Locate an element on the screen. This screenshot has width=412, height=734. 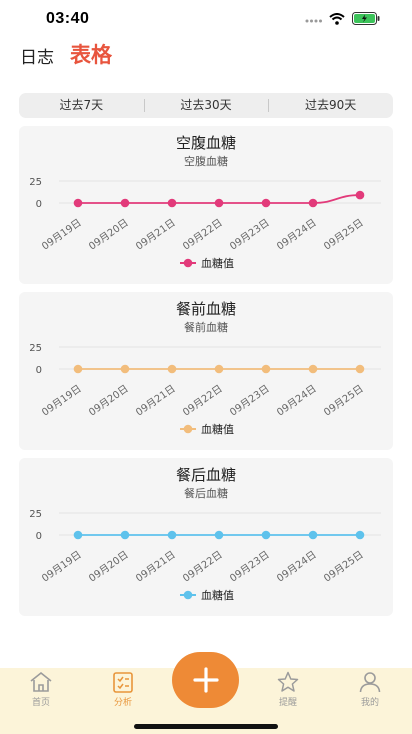
analysis-icon is located at coordinates (123, 682).